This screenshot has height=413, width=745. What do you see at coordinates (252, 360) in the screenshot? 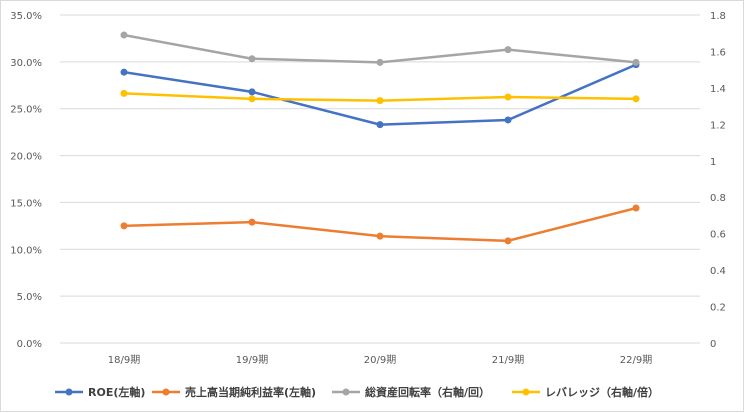
I see `x-tick-label: 19/9期` at bounding box center [252, 360].